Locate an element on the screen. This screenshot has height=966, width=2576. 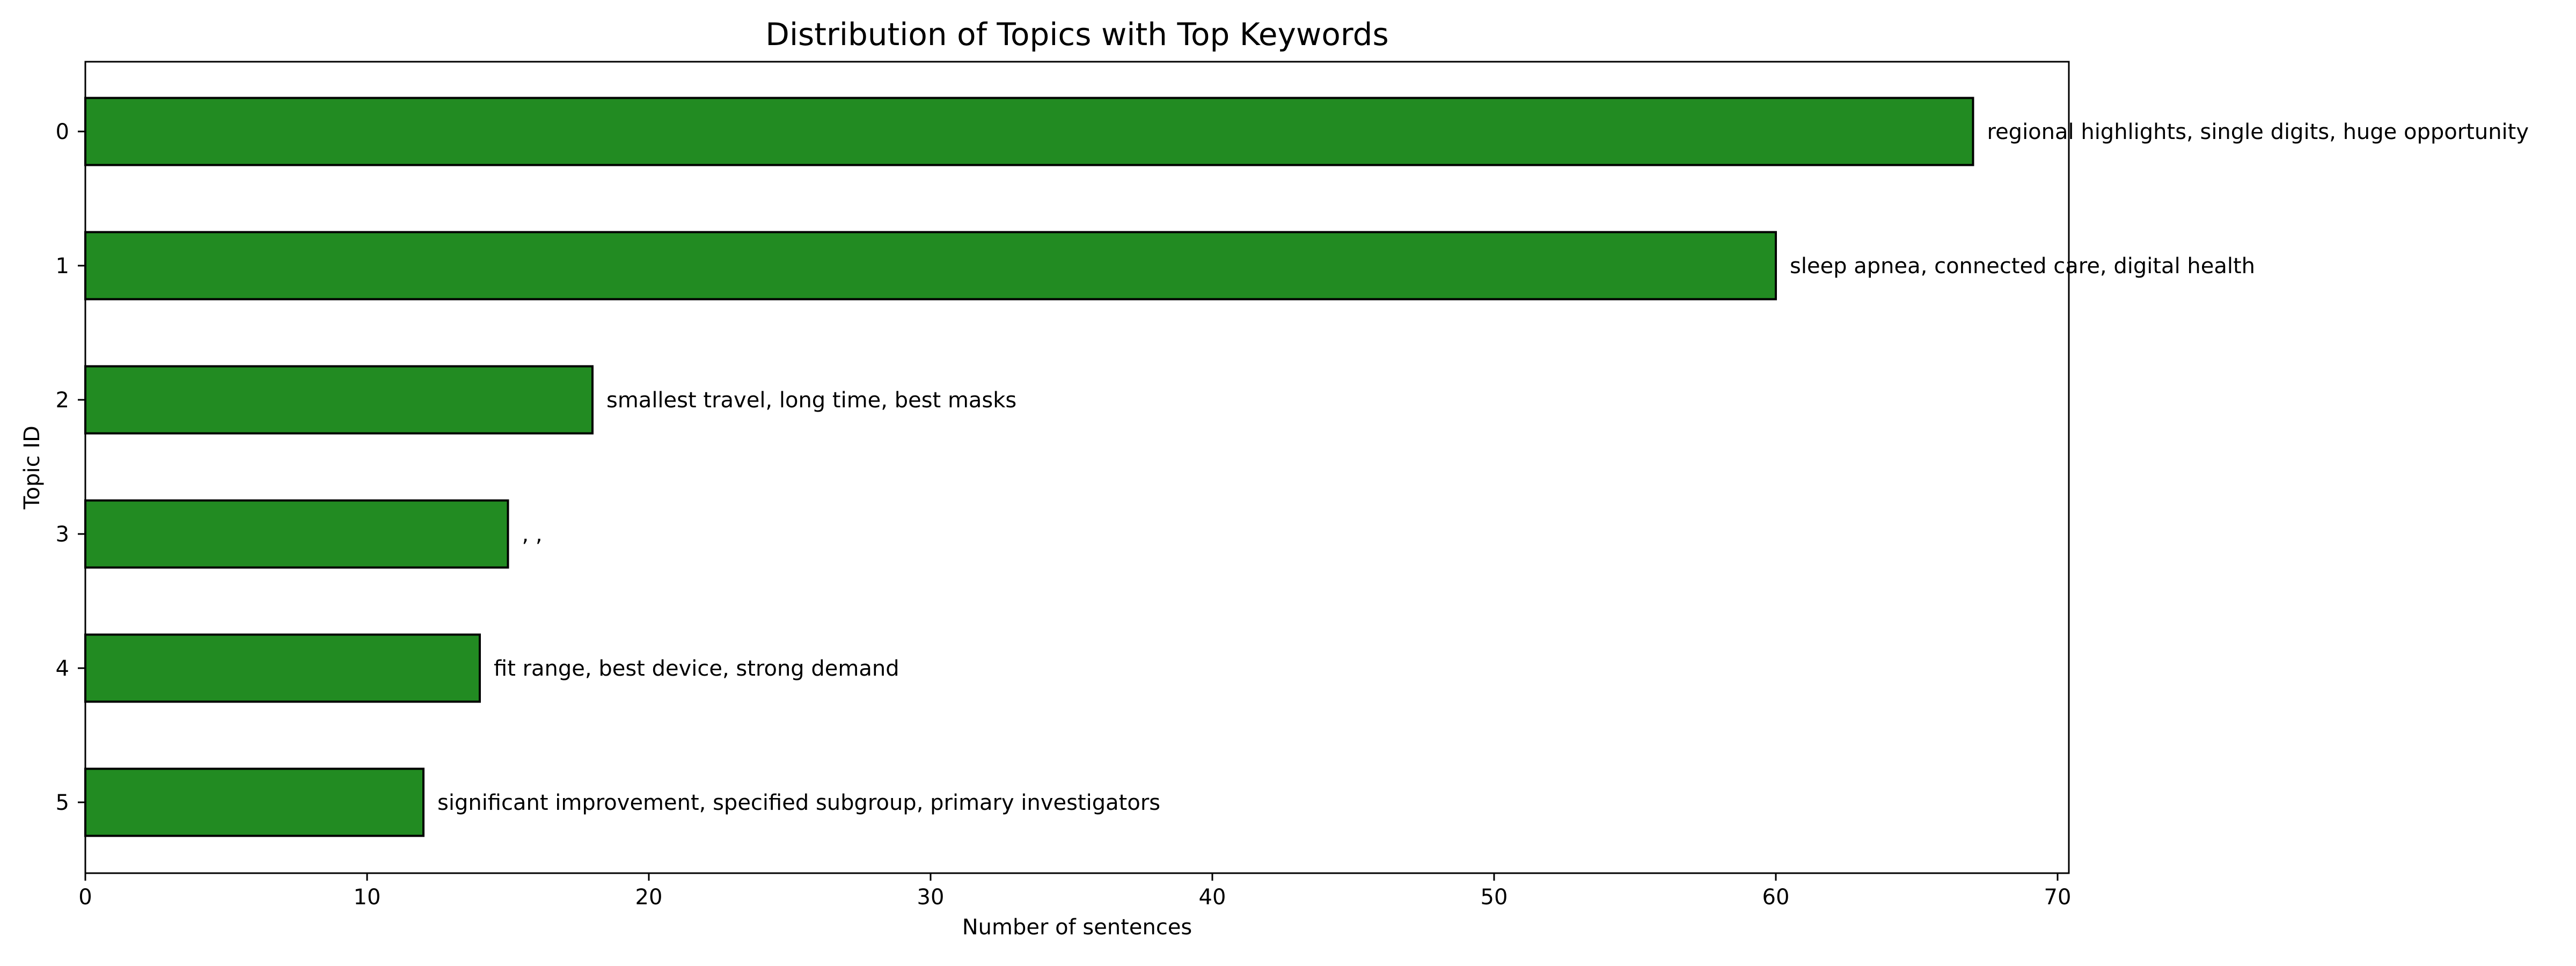
bar-label-topic-2: smallest travel, long time, best masks is located at coordinates (811, 400).